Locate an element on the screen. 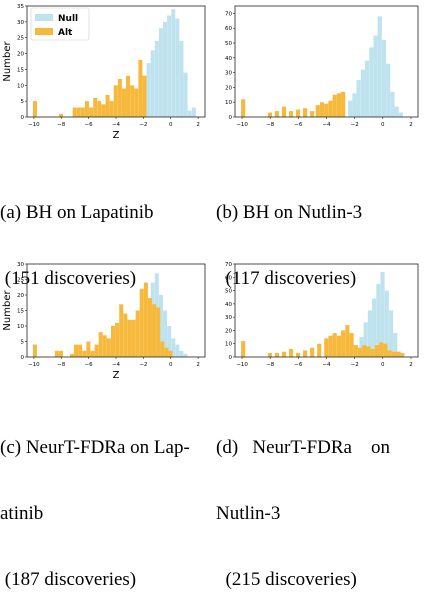  y-tick-label-3: 15 is located at coordinates (20, 70).